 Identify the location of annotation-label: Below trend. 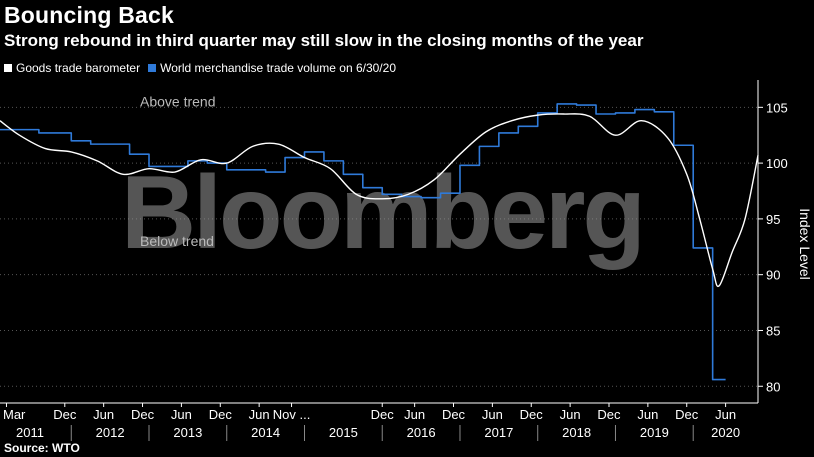
(177, 241).